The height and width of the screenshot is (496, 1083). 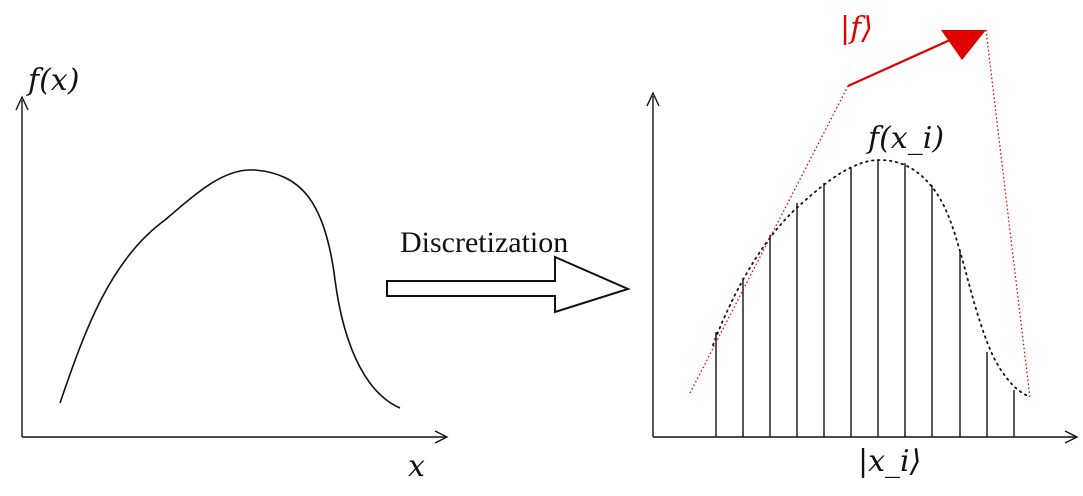 I want to click on state-vector-label: |f⟩, so click(x=856, y=29).